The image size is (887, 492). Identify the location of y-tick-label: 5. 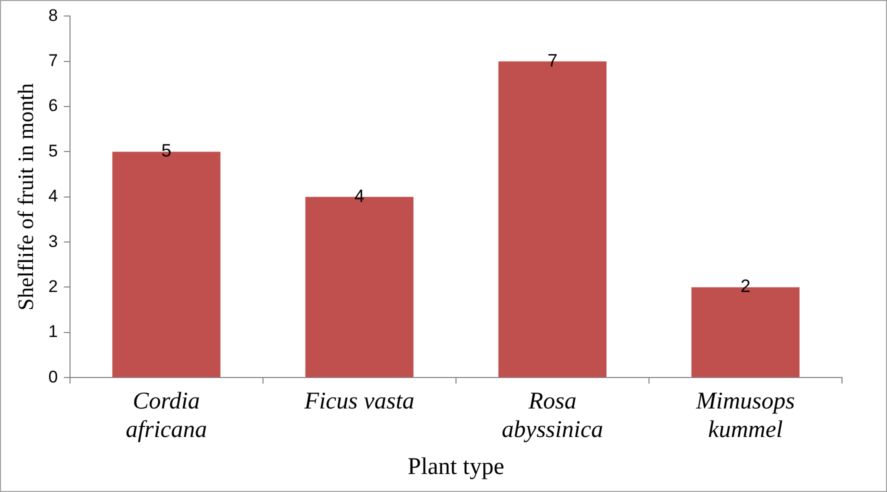
(53, 150).